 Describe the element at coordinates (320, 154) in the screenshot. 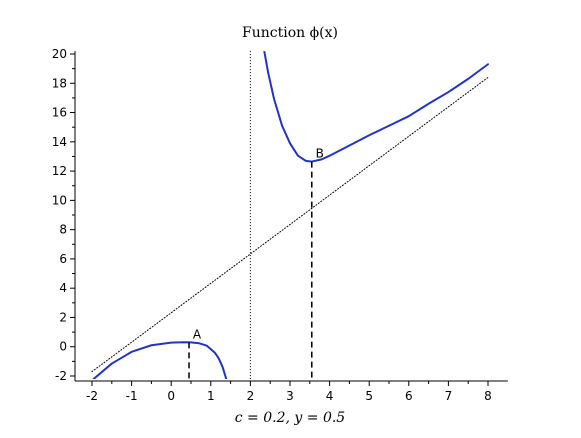

I see `point-b-label: B` at that location.